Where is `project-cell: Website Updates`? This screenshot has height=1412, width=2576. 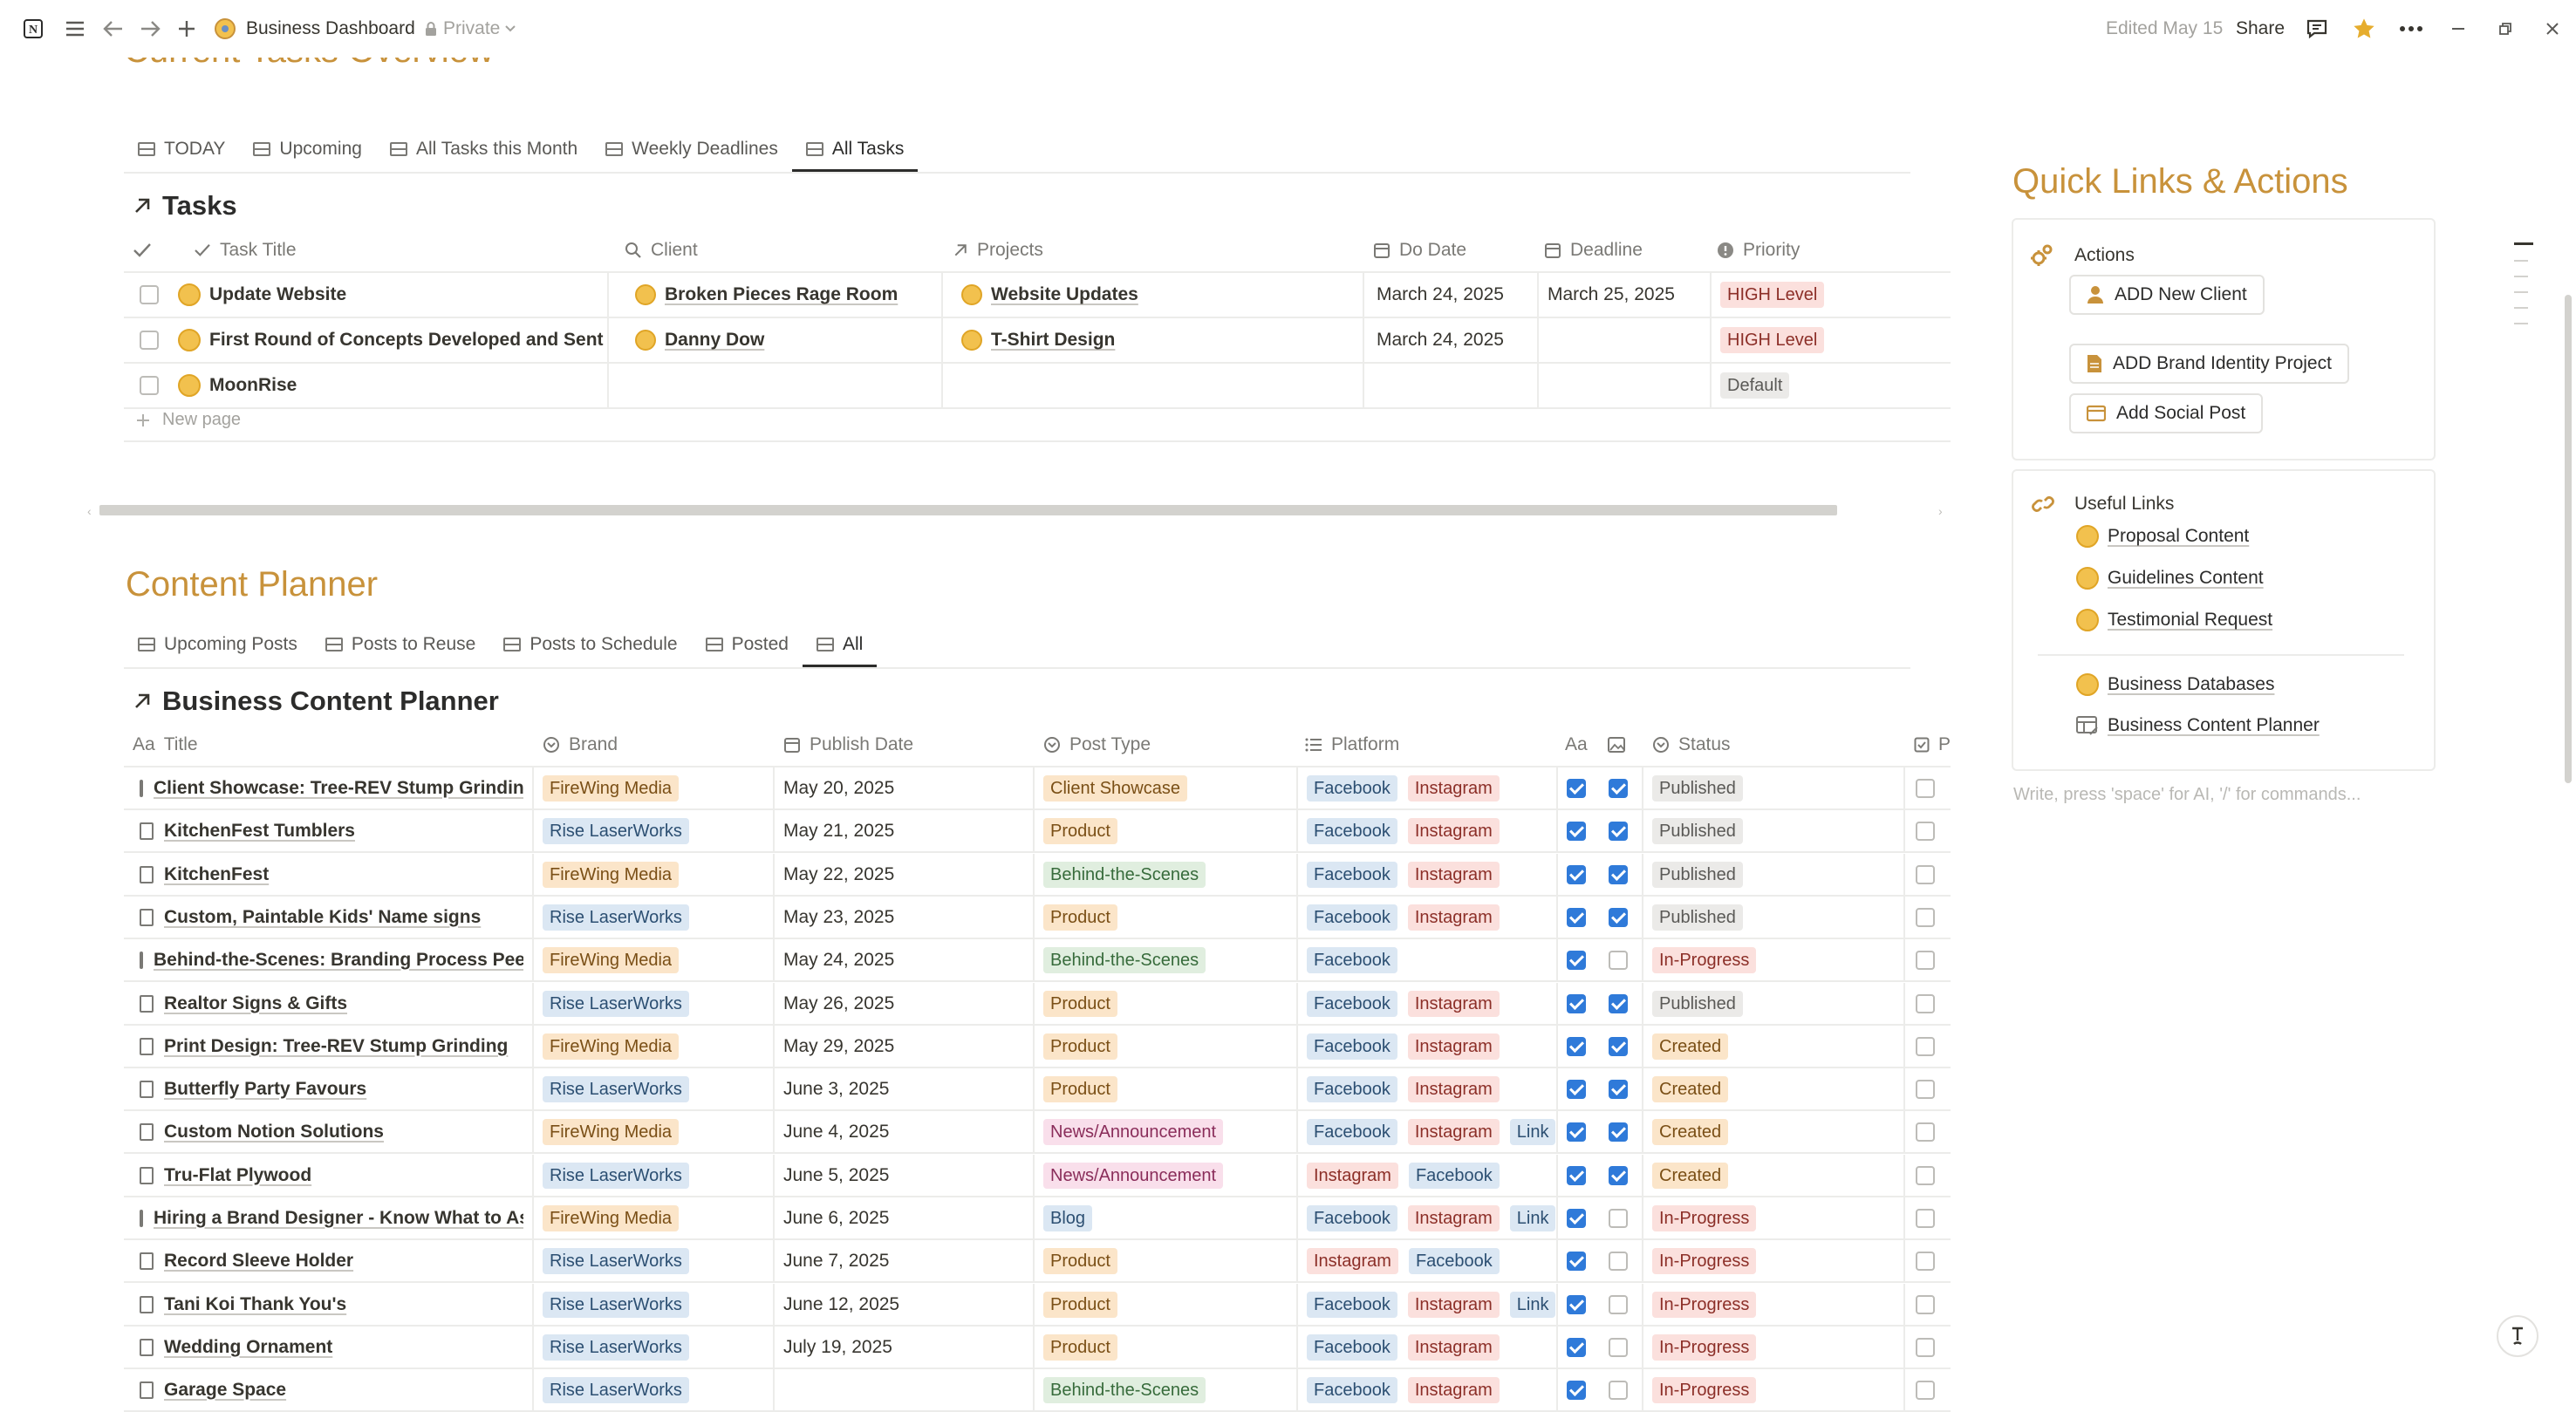
project-cell: Website Updates is located at coordinates (1162, 295).